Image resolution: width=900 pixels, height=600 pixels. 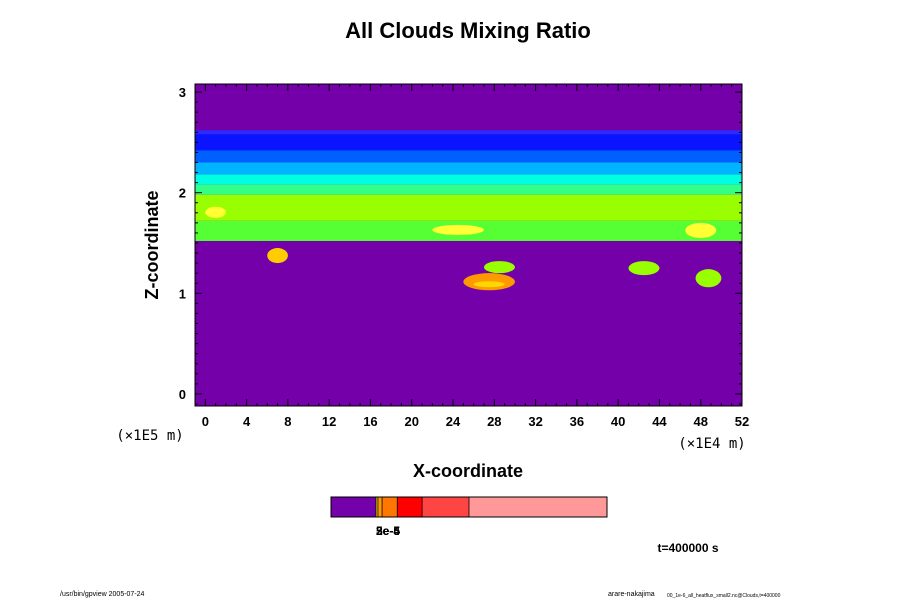 I want to click on y-tick-label-3: 3, so click(x=182, y=92).